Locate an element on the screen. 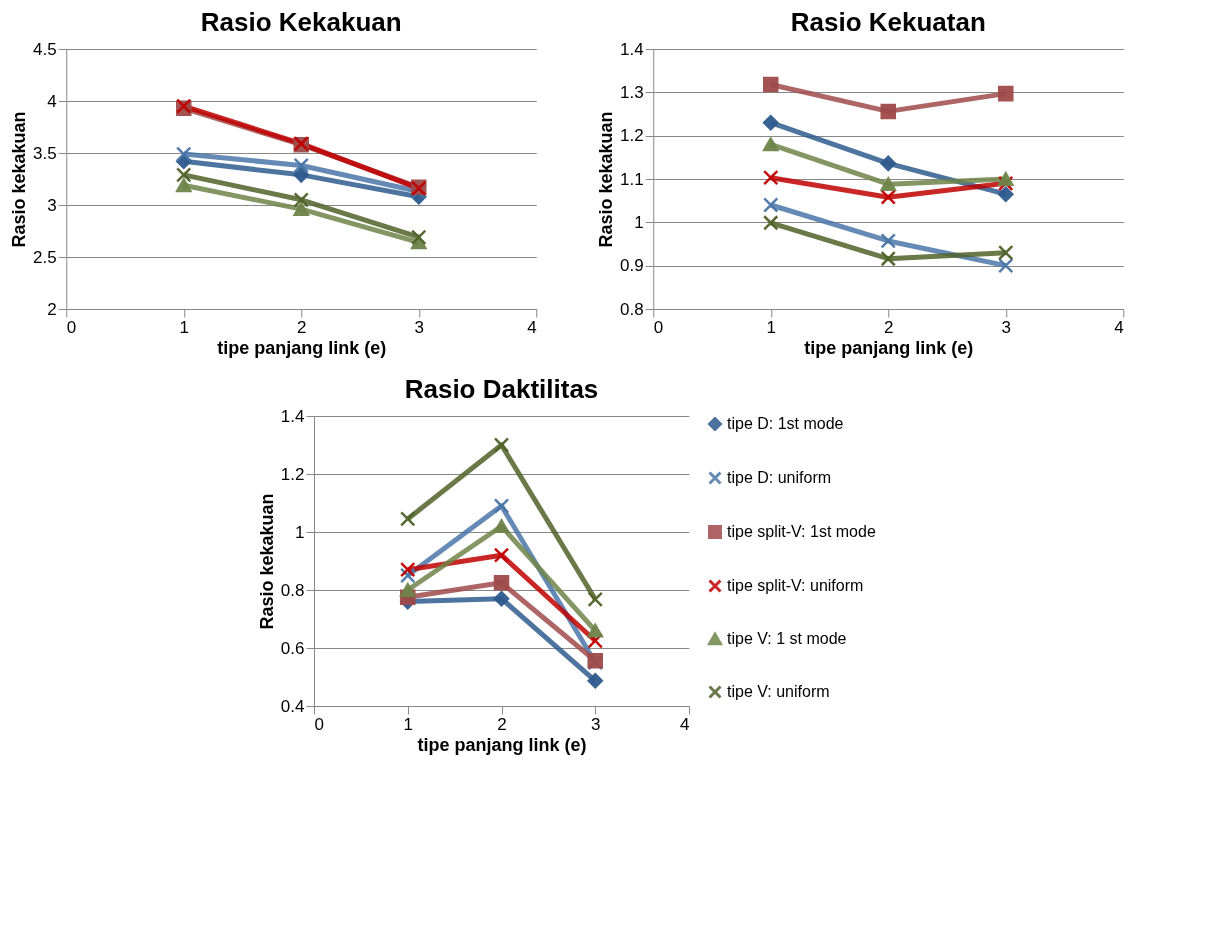  chart-title: Rasio Kekakuan is located at coordinates (301, 22).